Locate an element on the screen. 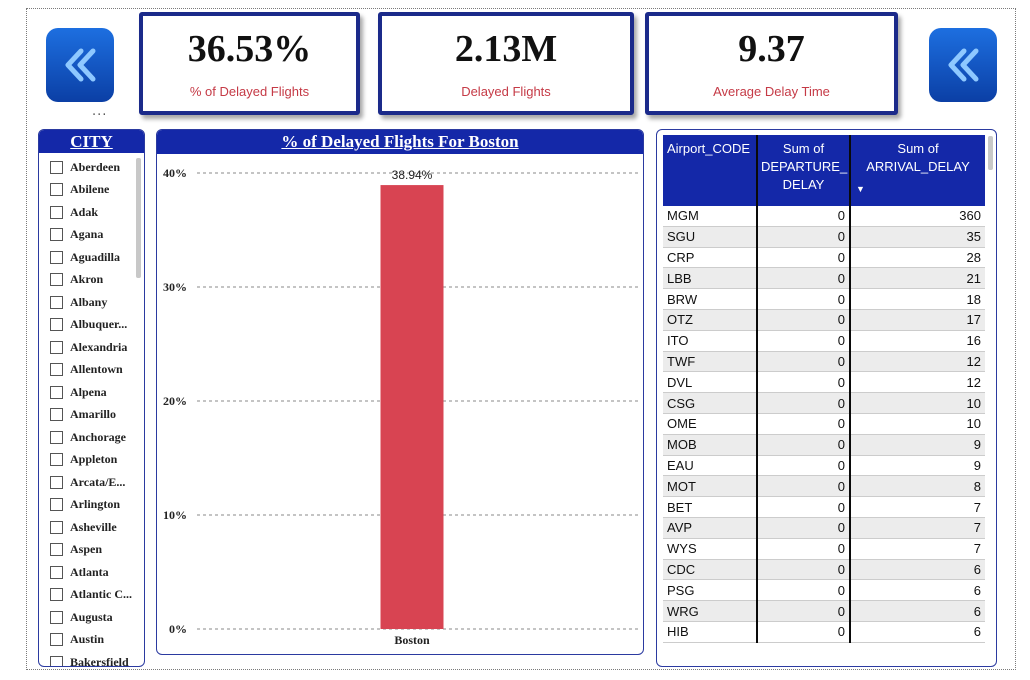  airport-code-cell: DVL is located at coordinates (710, 382).